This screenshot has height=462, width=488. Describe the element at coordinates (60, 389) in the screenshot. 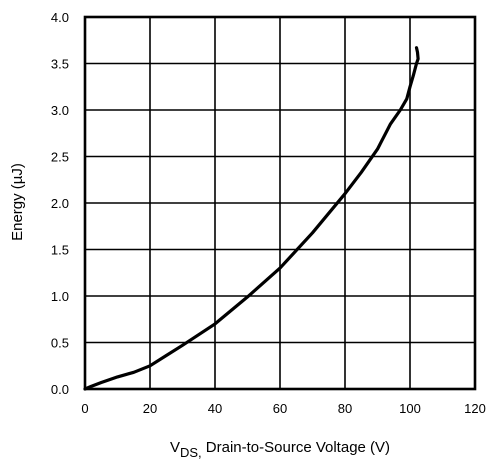

I see `y-tick-label: 0.0` at that location.